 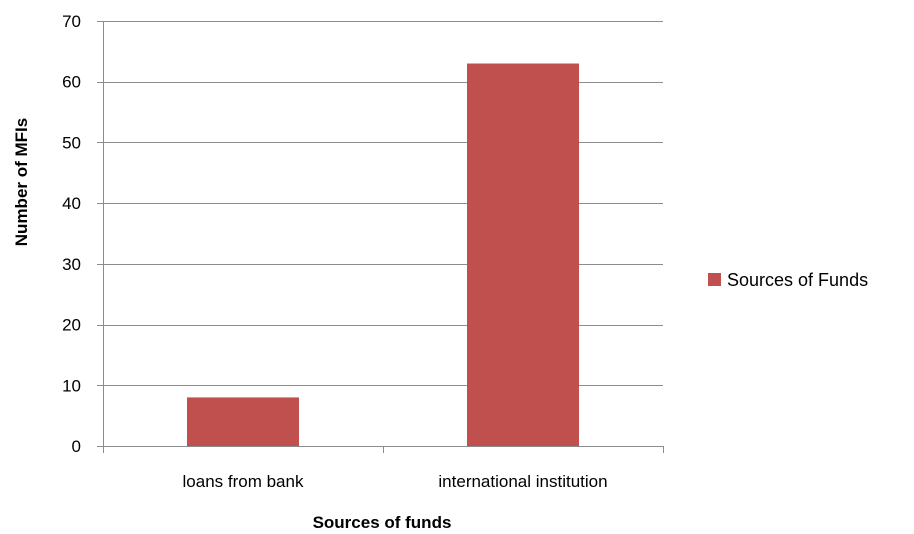 What do you see at coordinates (71, 325) in the screenshot?
I see `y-tick-label: 20` at bounding box center [71, 325].